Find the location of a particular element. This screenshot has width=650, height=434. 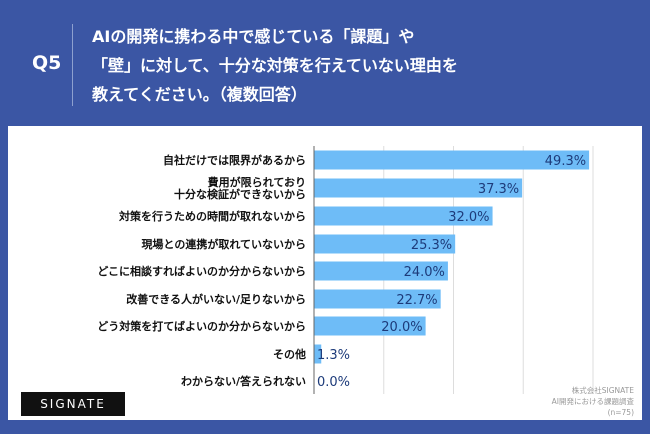

signate-logo: SIGNATE is located at coordinates (73, 404).